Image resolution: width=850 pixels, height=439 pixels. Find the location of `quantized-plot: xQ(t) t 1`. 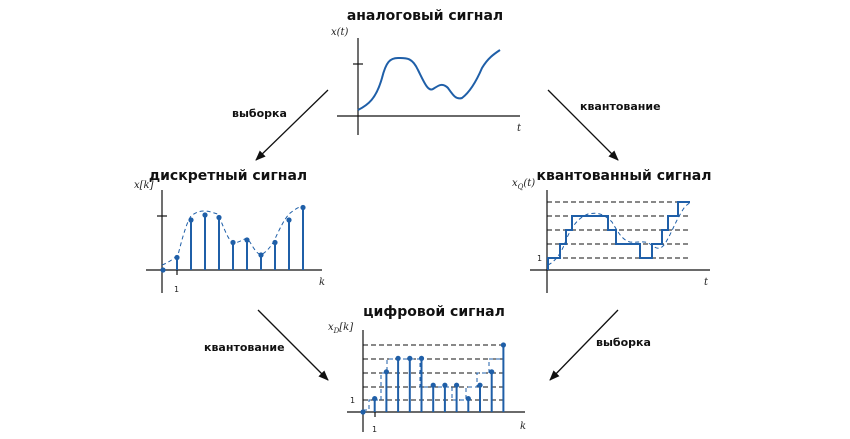

quantized-plot: xQ(t) t 1 is located at coordinates (611, 235).